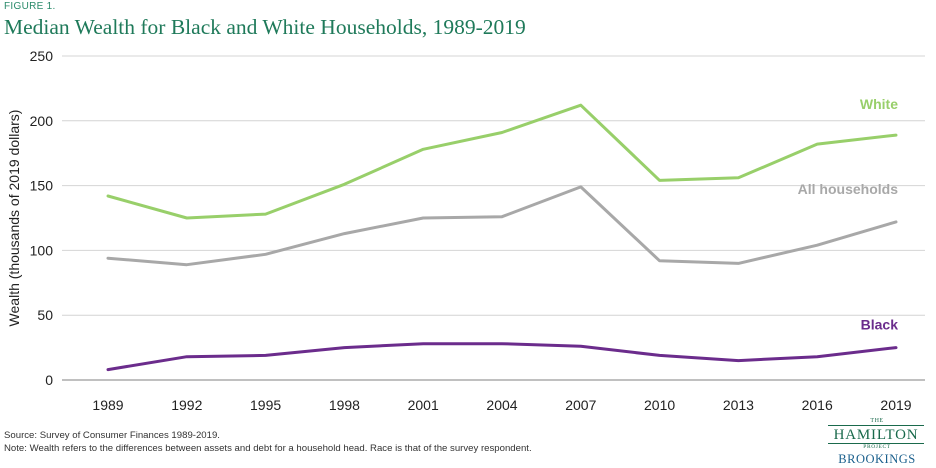 Image resolution: width=936 pixels, height=468 pixels. What do you see at coordinates (107, 405) in the screenshot?
I see `x-tick-label: 1989` at bounding box center [107, 405].